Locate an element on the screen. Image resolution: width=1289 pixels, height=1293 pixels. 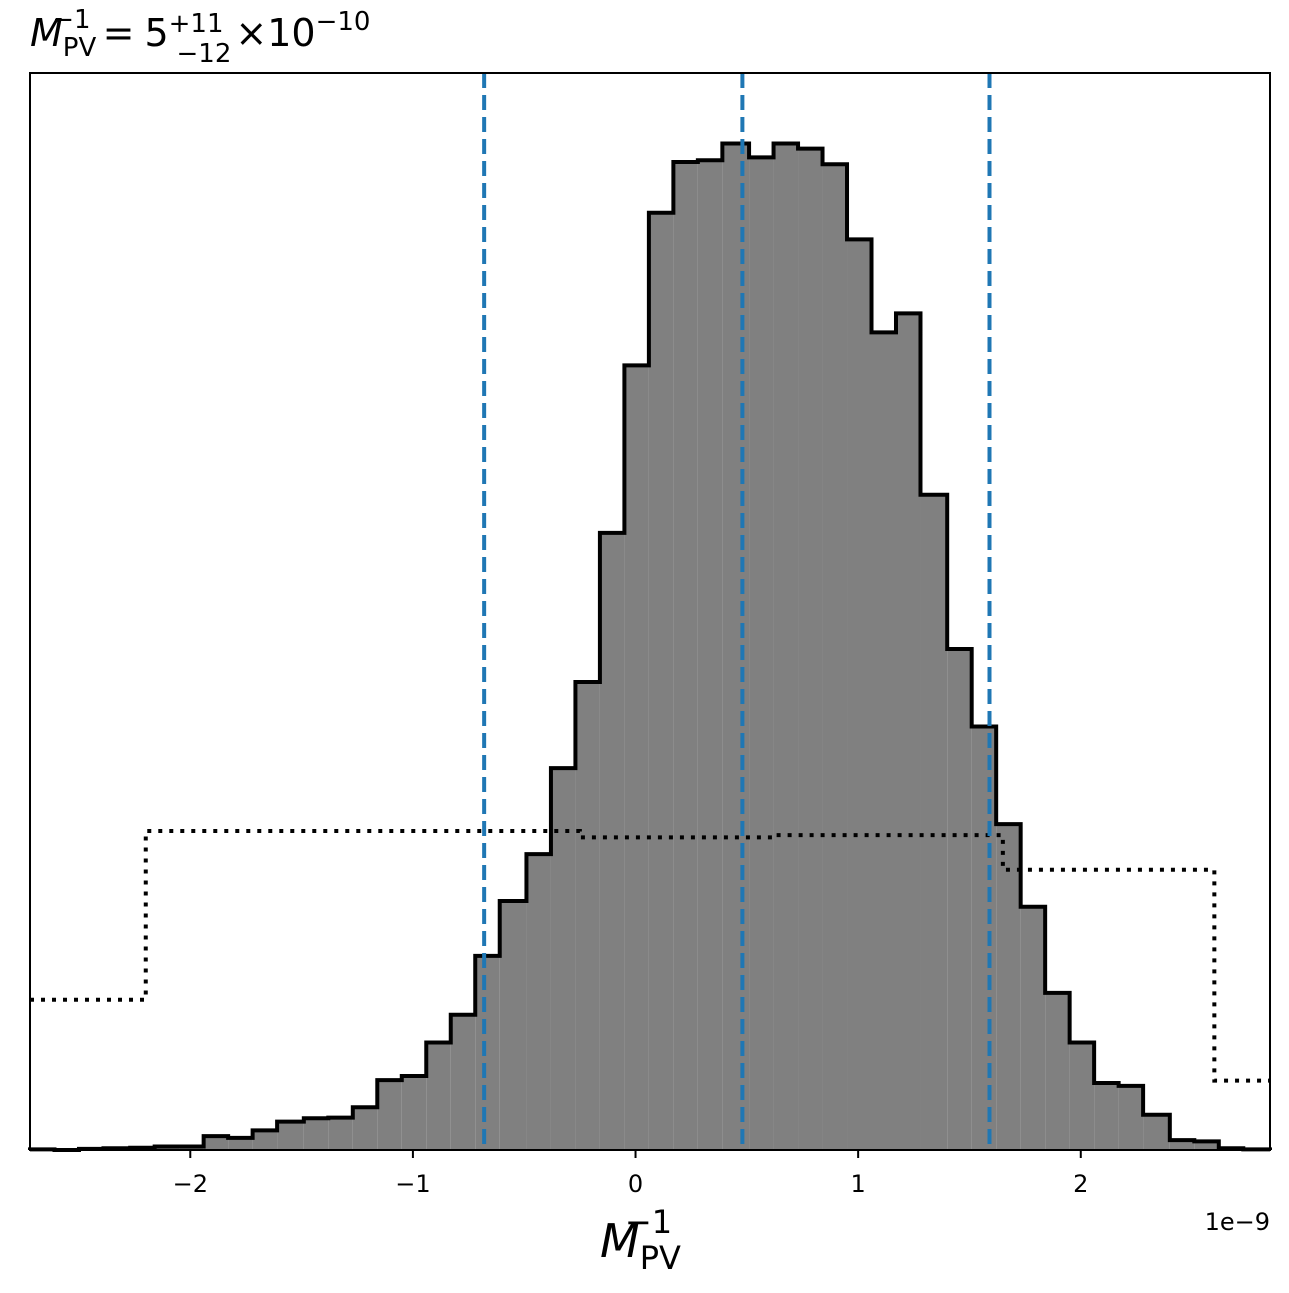
x-tick-label: 2 is located at coordinates (1080, 1184).